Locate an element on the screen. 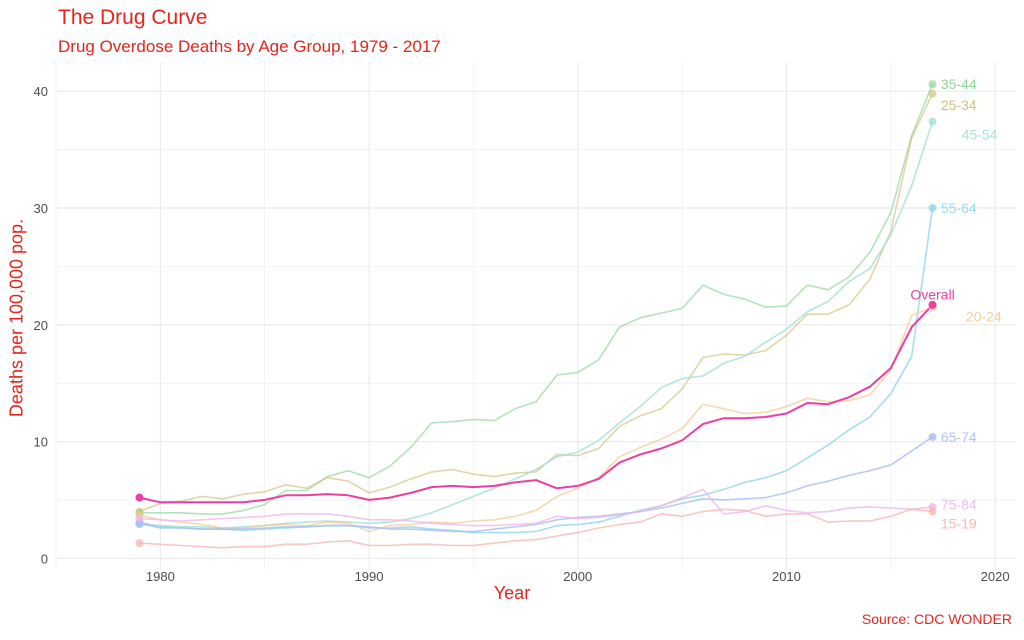  y-tick-label: 40 is located at coordinates (41, 91).